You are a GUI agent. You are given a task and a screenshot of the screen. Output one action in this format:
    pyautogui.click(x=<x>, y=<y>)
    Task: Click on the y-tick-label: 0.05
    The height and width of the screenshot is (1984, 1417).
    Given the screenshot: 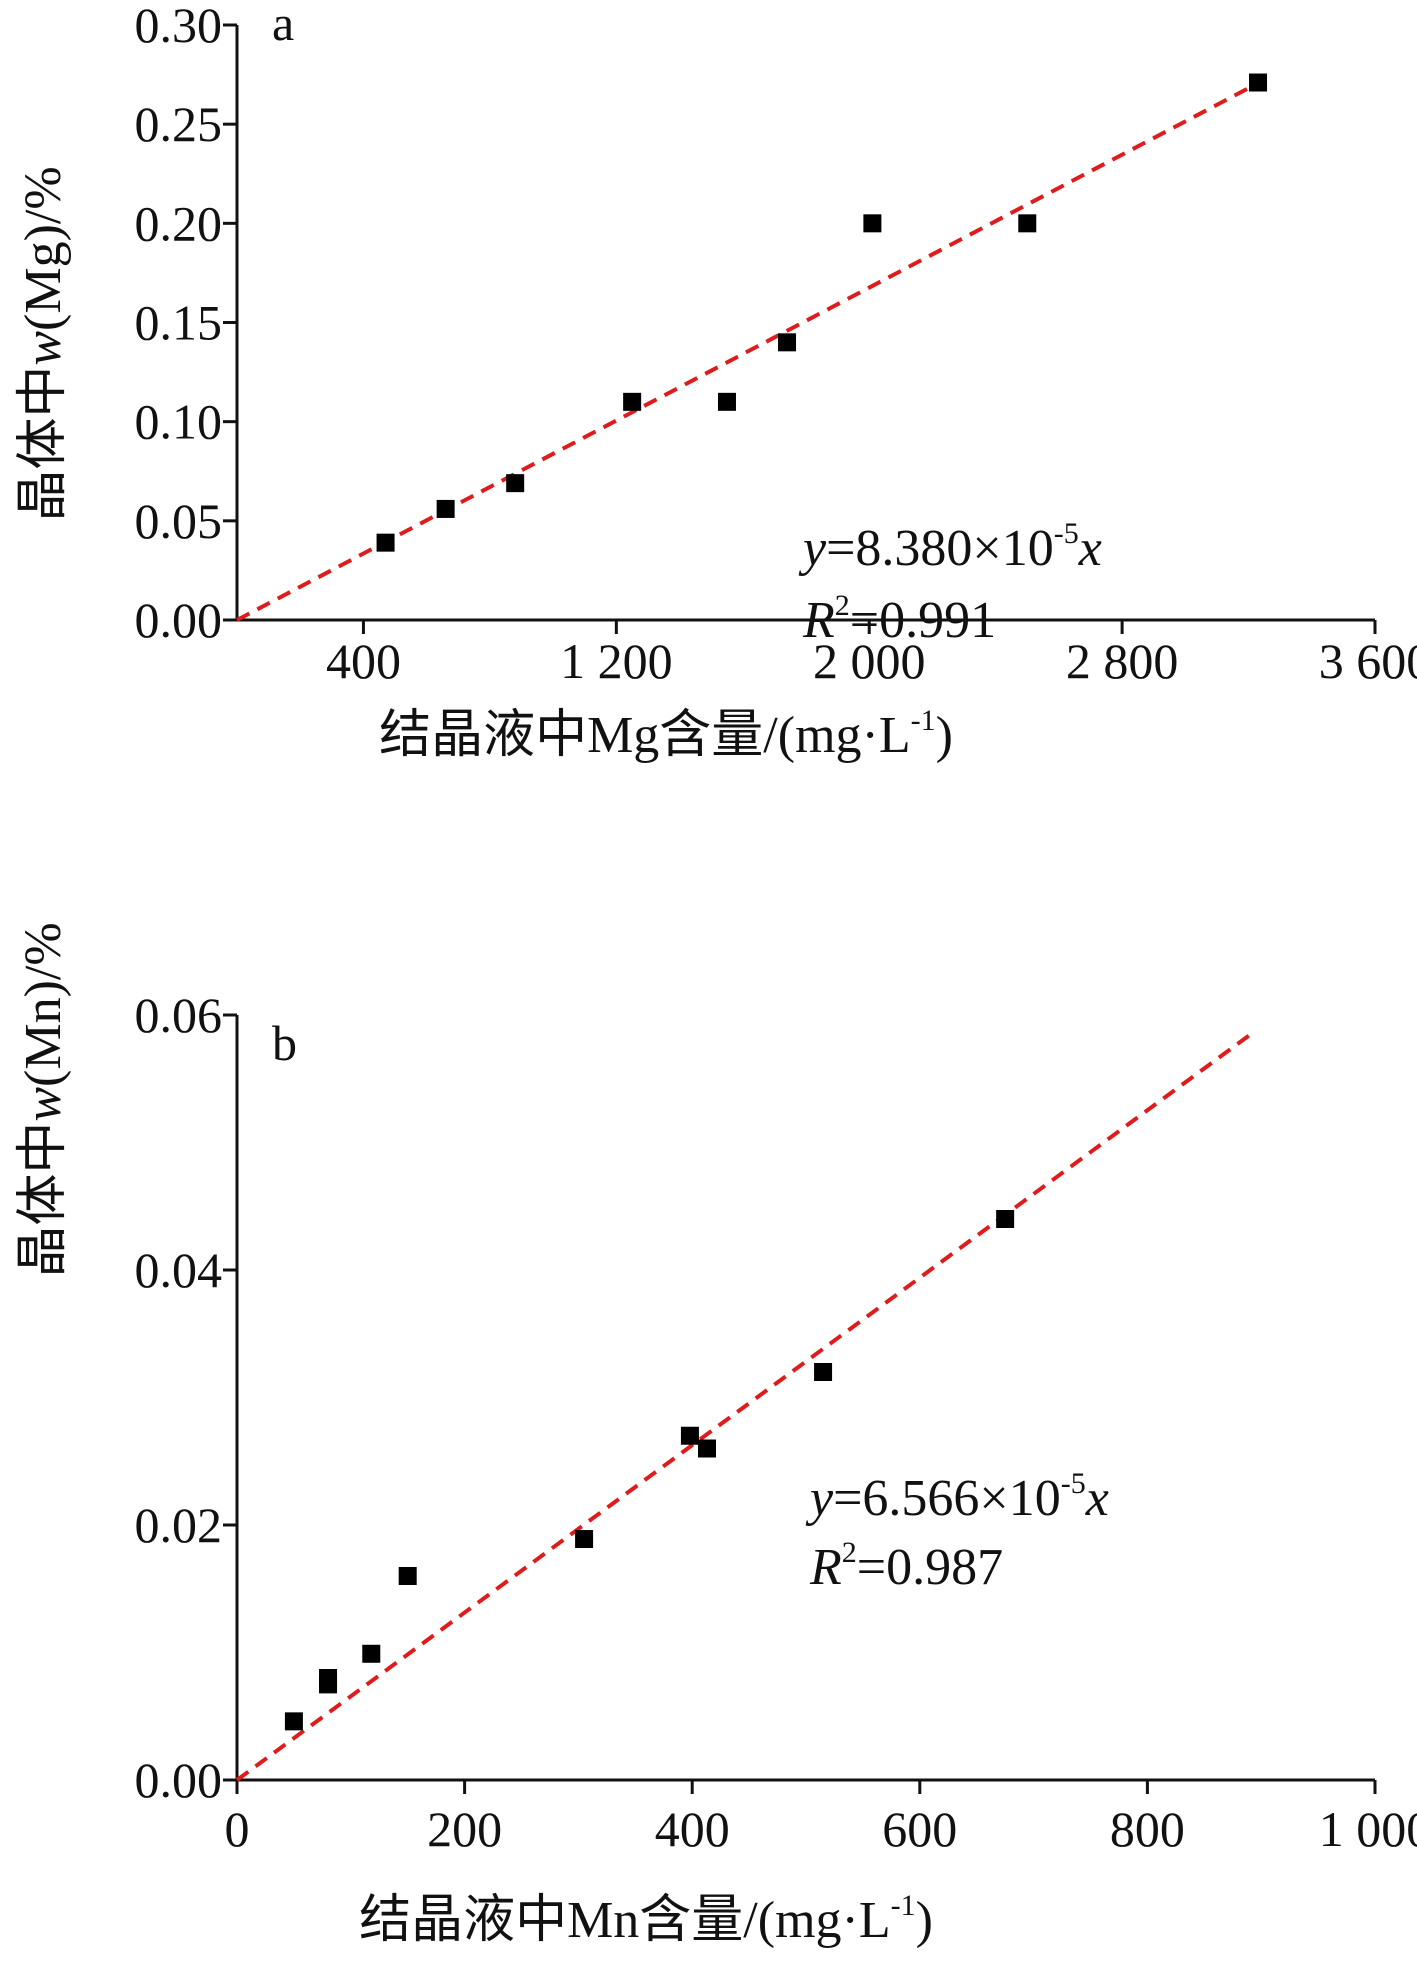 What is the action you would take?
    pyautogui.click(x=179, y=521)
    